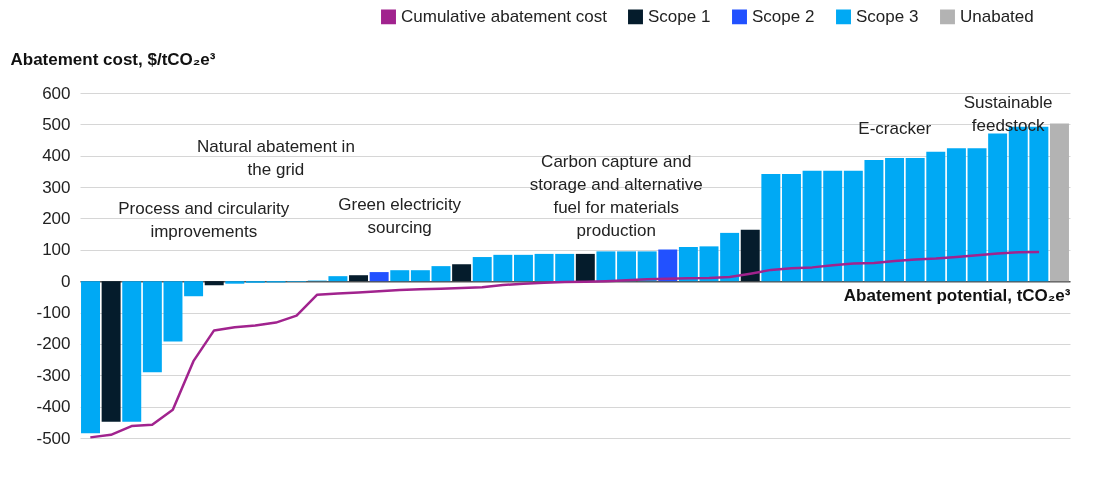 The height and width of the screenshot is (489, 1095). What do you see at coordinates (56, 93) in the screenshot?
I see `y-tick-label: 600` at bounding box center [56, 93].